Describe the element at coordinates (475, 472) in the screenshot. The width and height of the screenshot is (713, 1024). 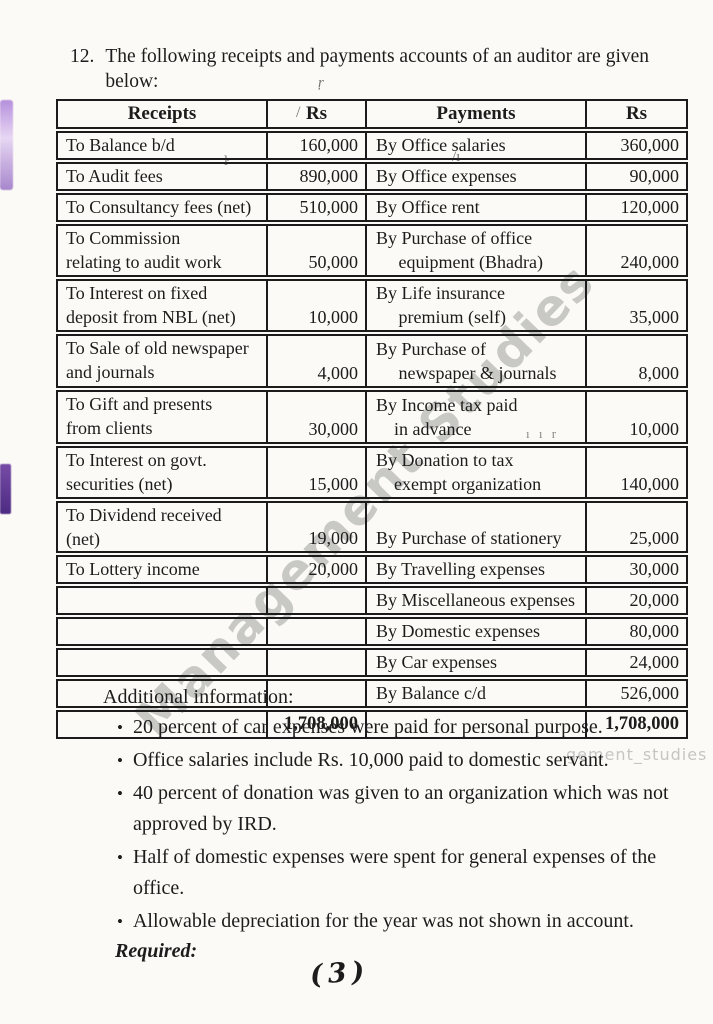
I see `payment-cell: By Donation to tax exempt organization` at that location.